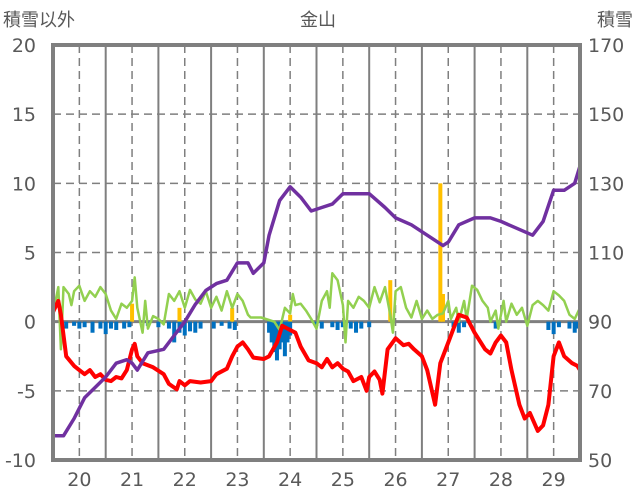 The width and height of the screenshot is (636, 501). I want to click on left-tick-label: 0, so click(30, 323).